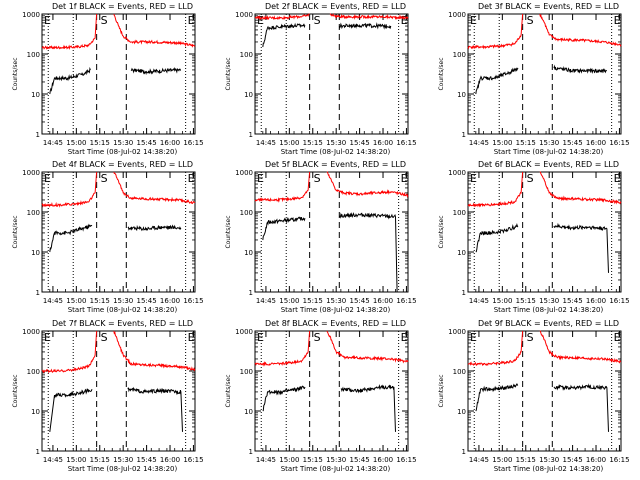  I want to click on panel-title: Det 3f BLACK = Events, RED = LLD, so click(548, 6).